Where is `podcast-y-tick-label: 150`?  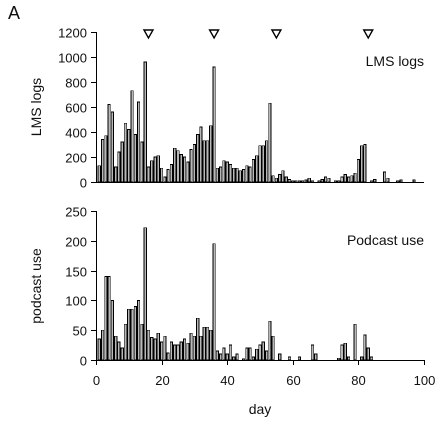
podcast-y-tick-label: 150 is located at coordinates (76, 272).